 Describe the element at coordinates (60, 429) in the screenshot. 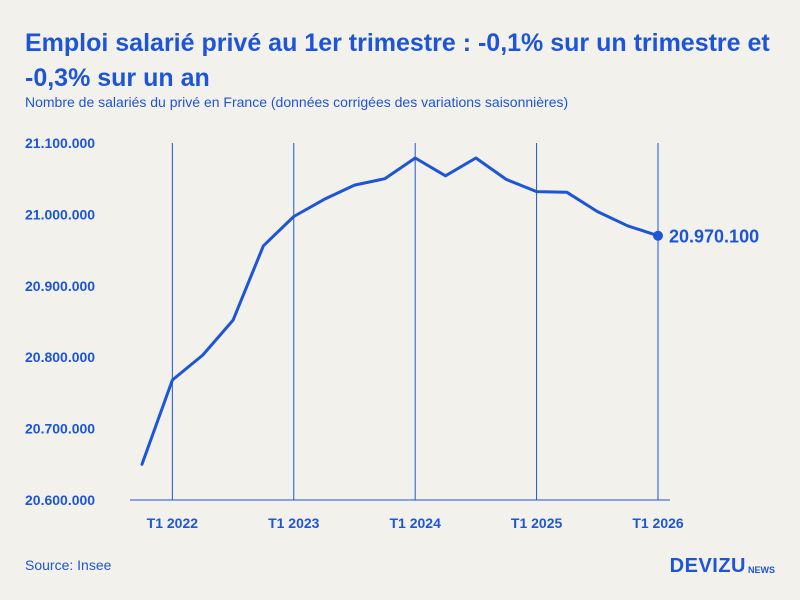

I see `y-tick-label: 20.700.000` at that location.